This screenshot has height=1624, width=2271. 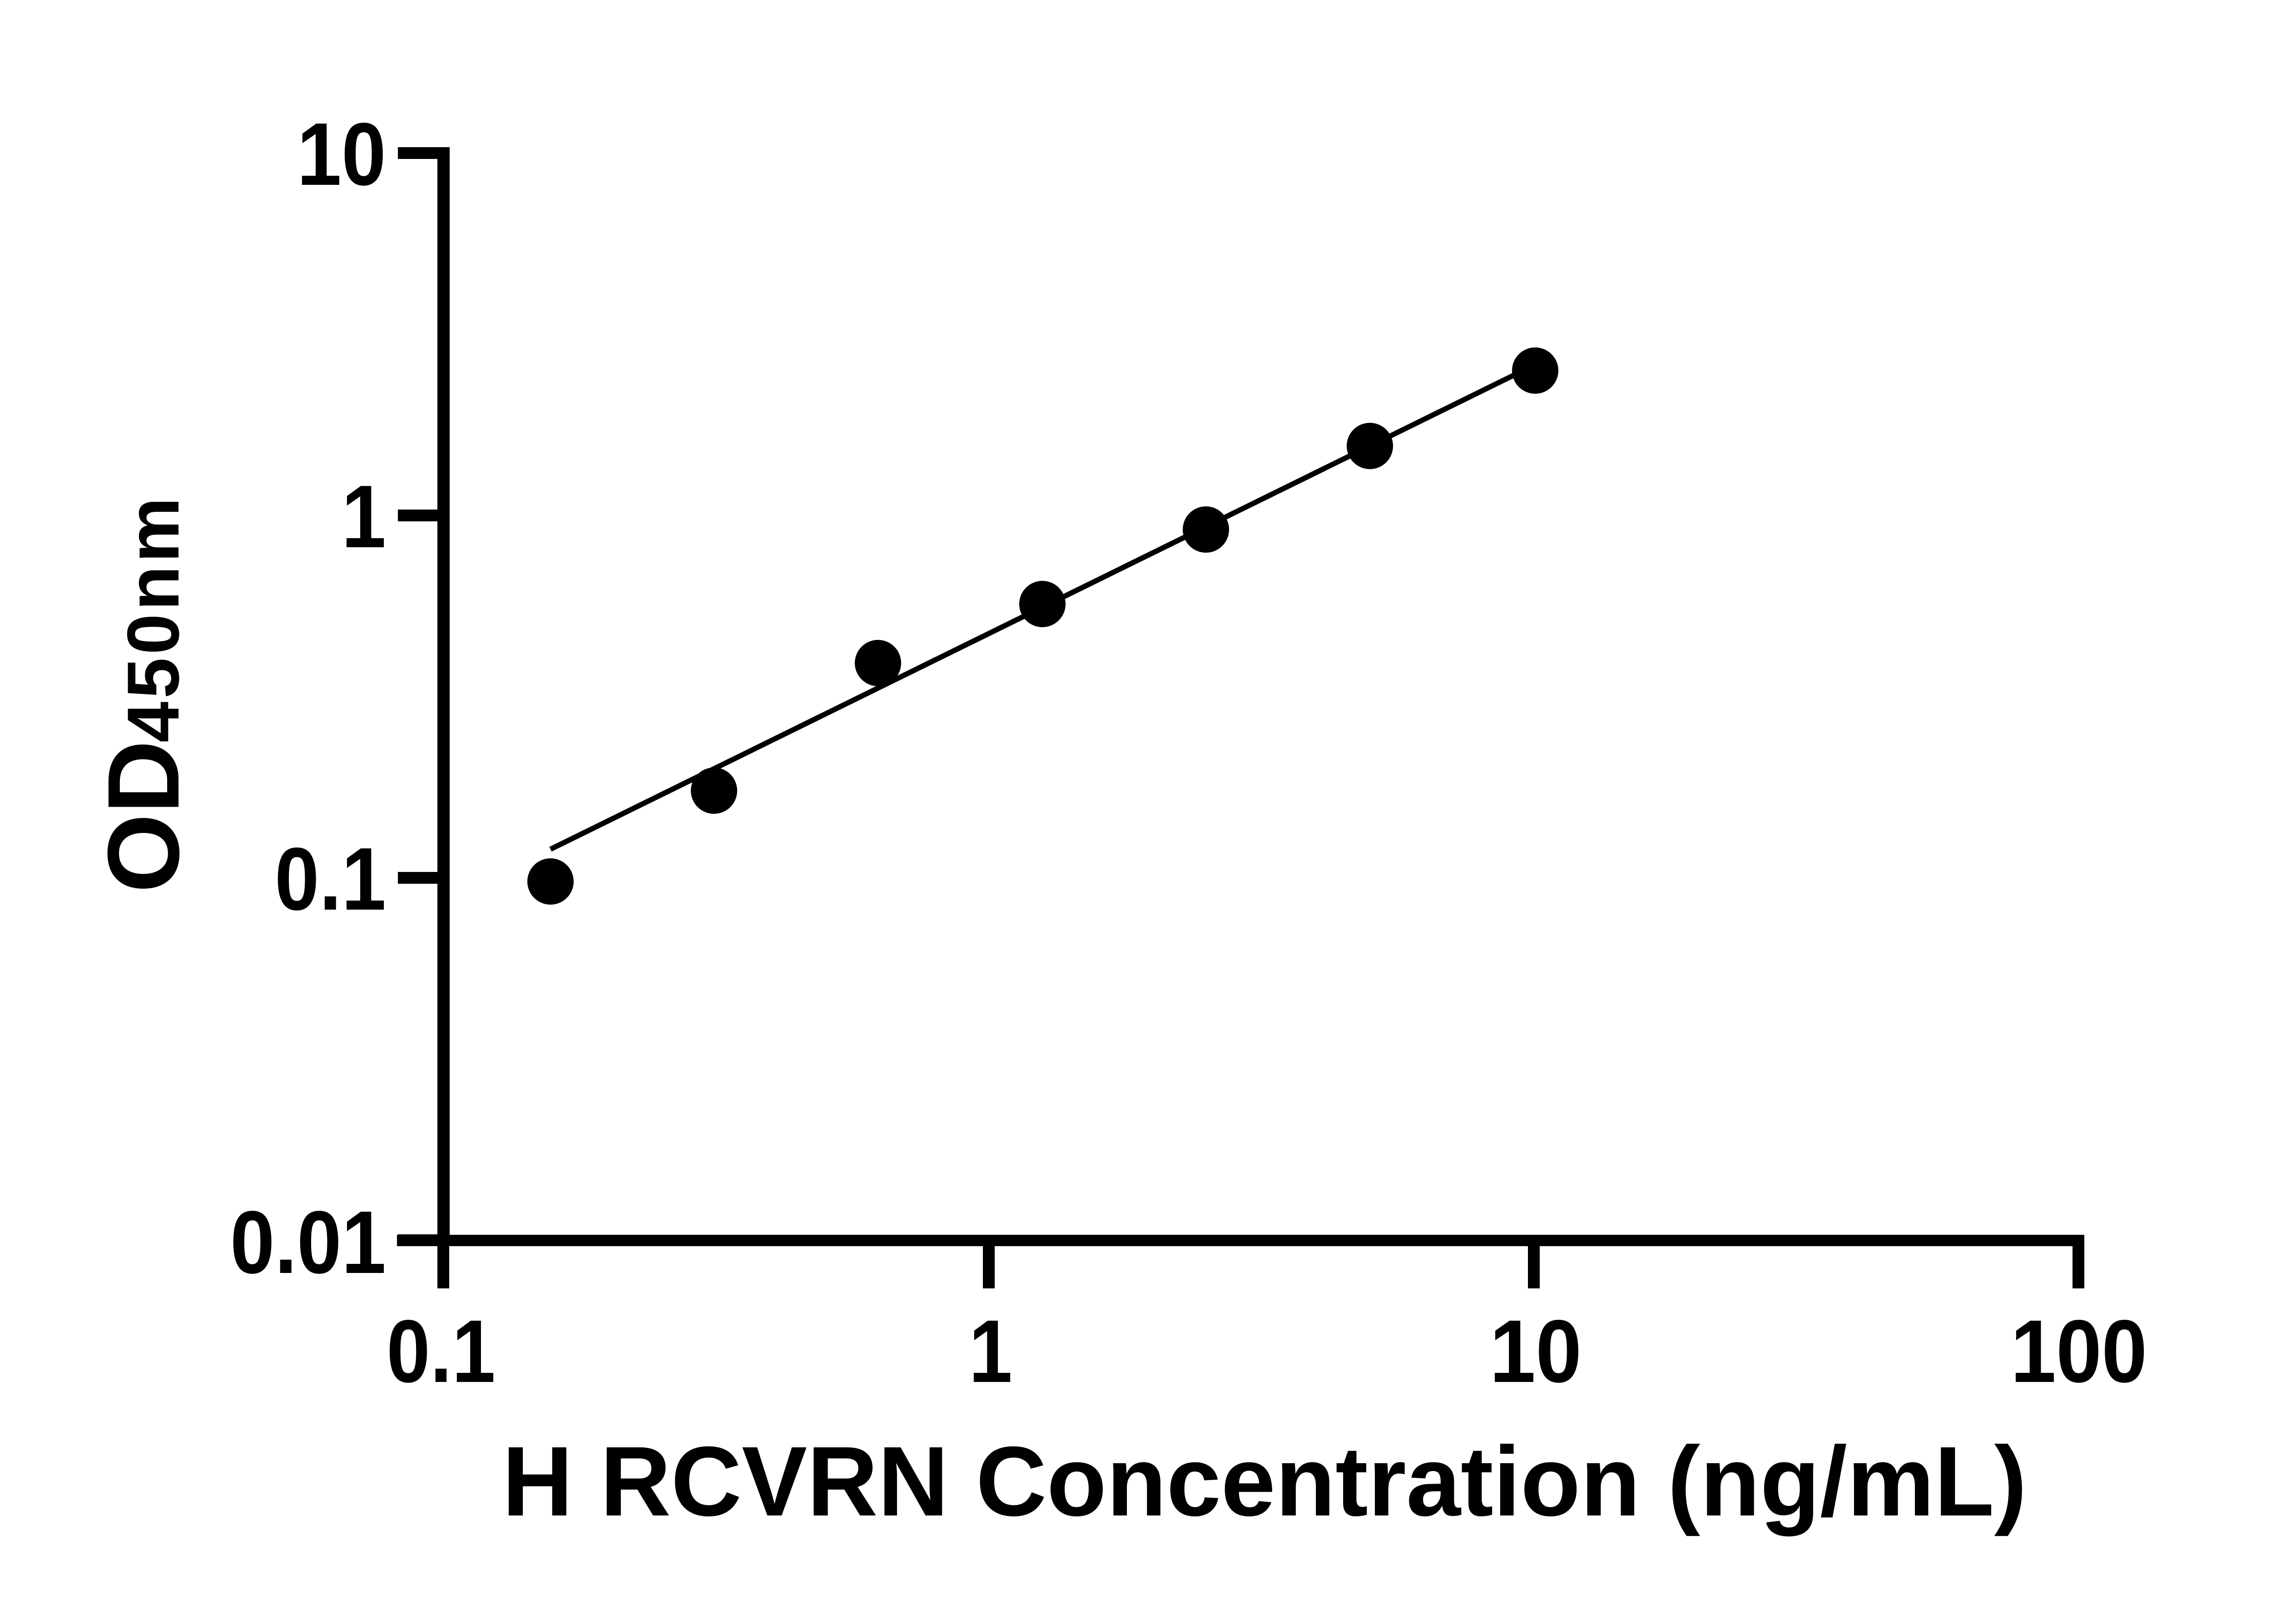 What do you see at coordinates (1264, 1481) in the screenshot?
I see `svg-text: H RCVRN Concentration (ng/mL)` at bounding box center [1264, 1481].